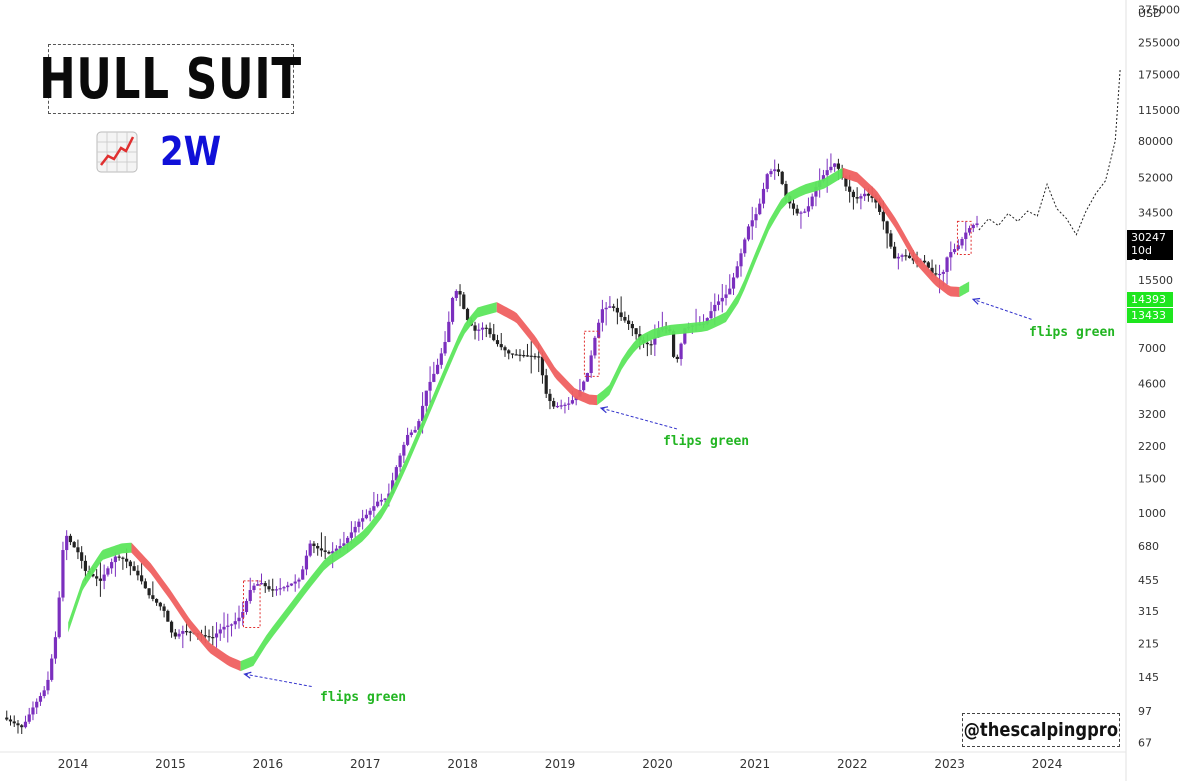 The width and height of the screenshot is (1200, 781). What do you see at coordinates (1049, 152) in the screenshot?
I see `projection-line` at bounding box center [1049, 152].